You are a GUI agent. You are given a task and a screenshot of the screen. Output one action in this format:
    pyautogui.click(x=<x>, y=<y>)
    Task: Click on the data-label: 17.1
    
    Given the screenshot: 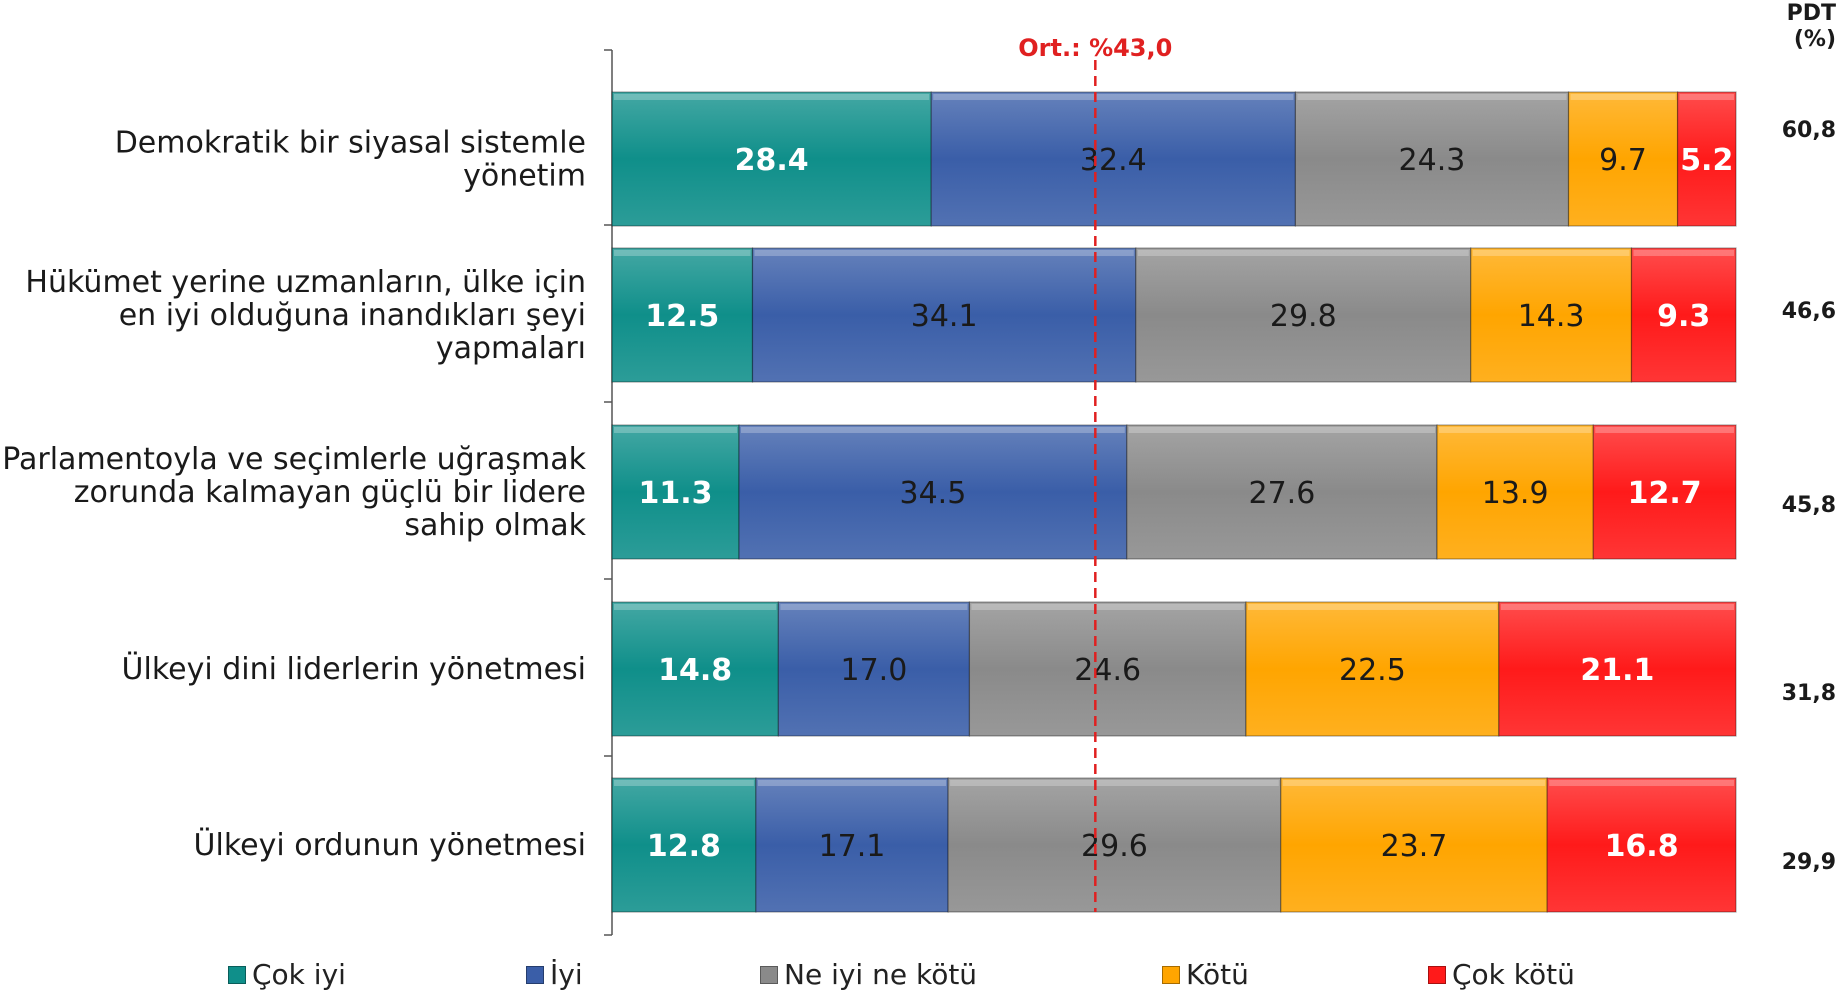 What is the action you would take?
    pyautogui.click(x=852, y=846)
    